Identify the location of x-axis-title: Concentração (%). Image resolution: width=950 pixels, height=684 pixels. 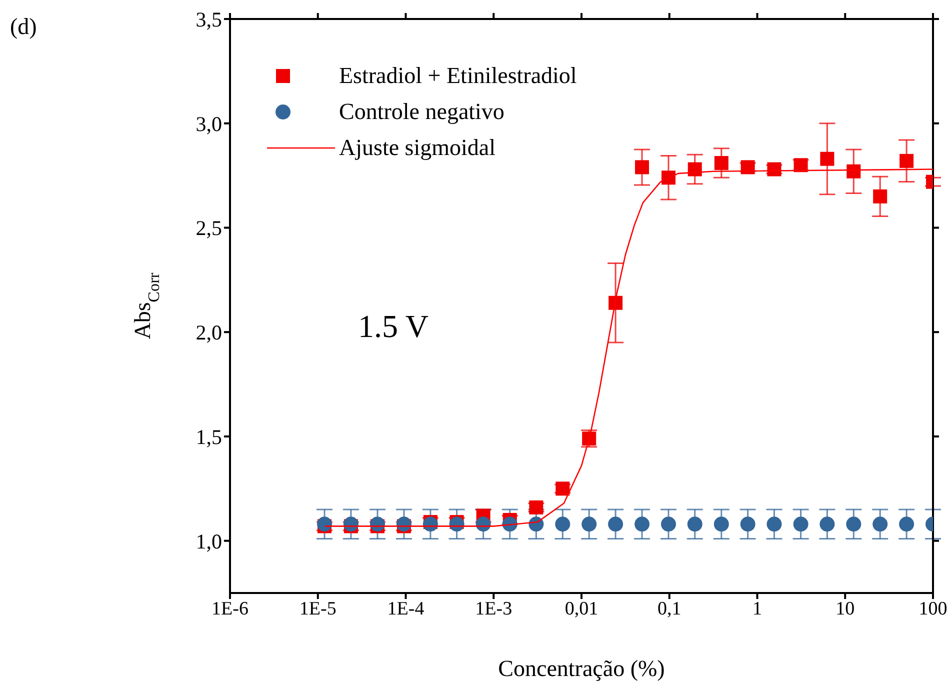
(581, 668).